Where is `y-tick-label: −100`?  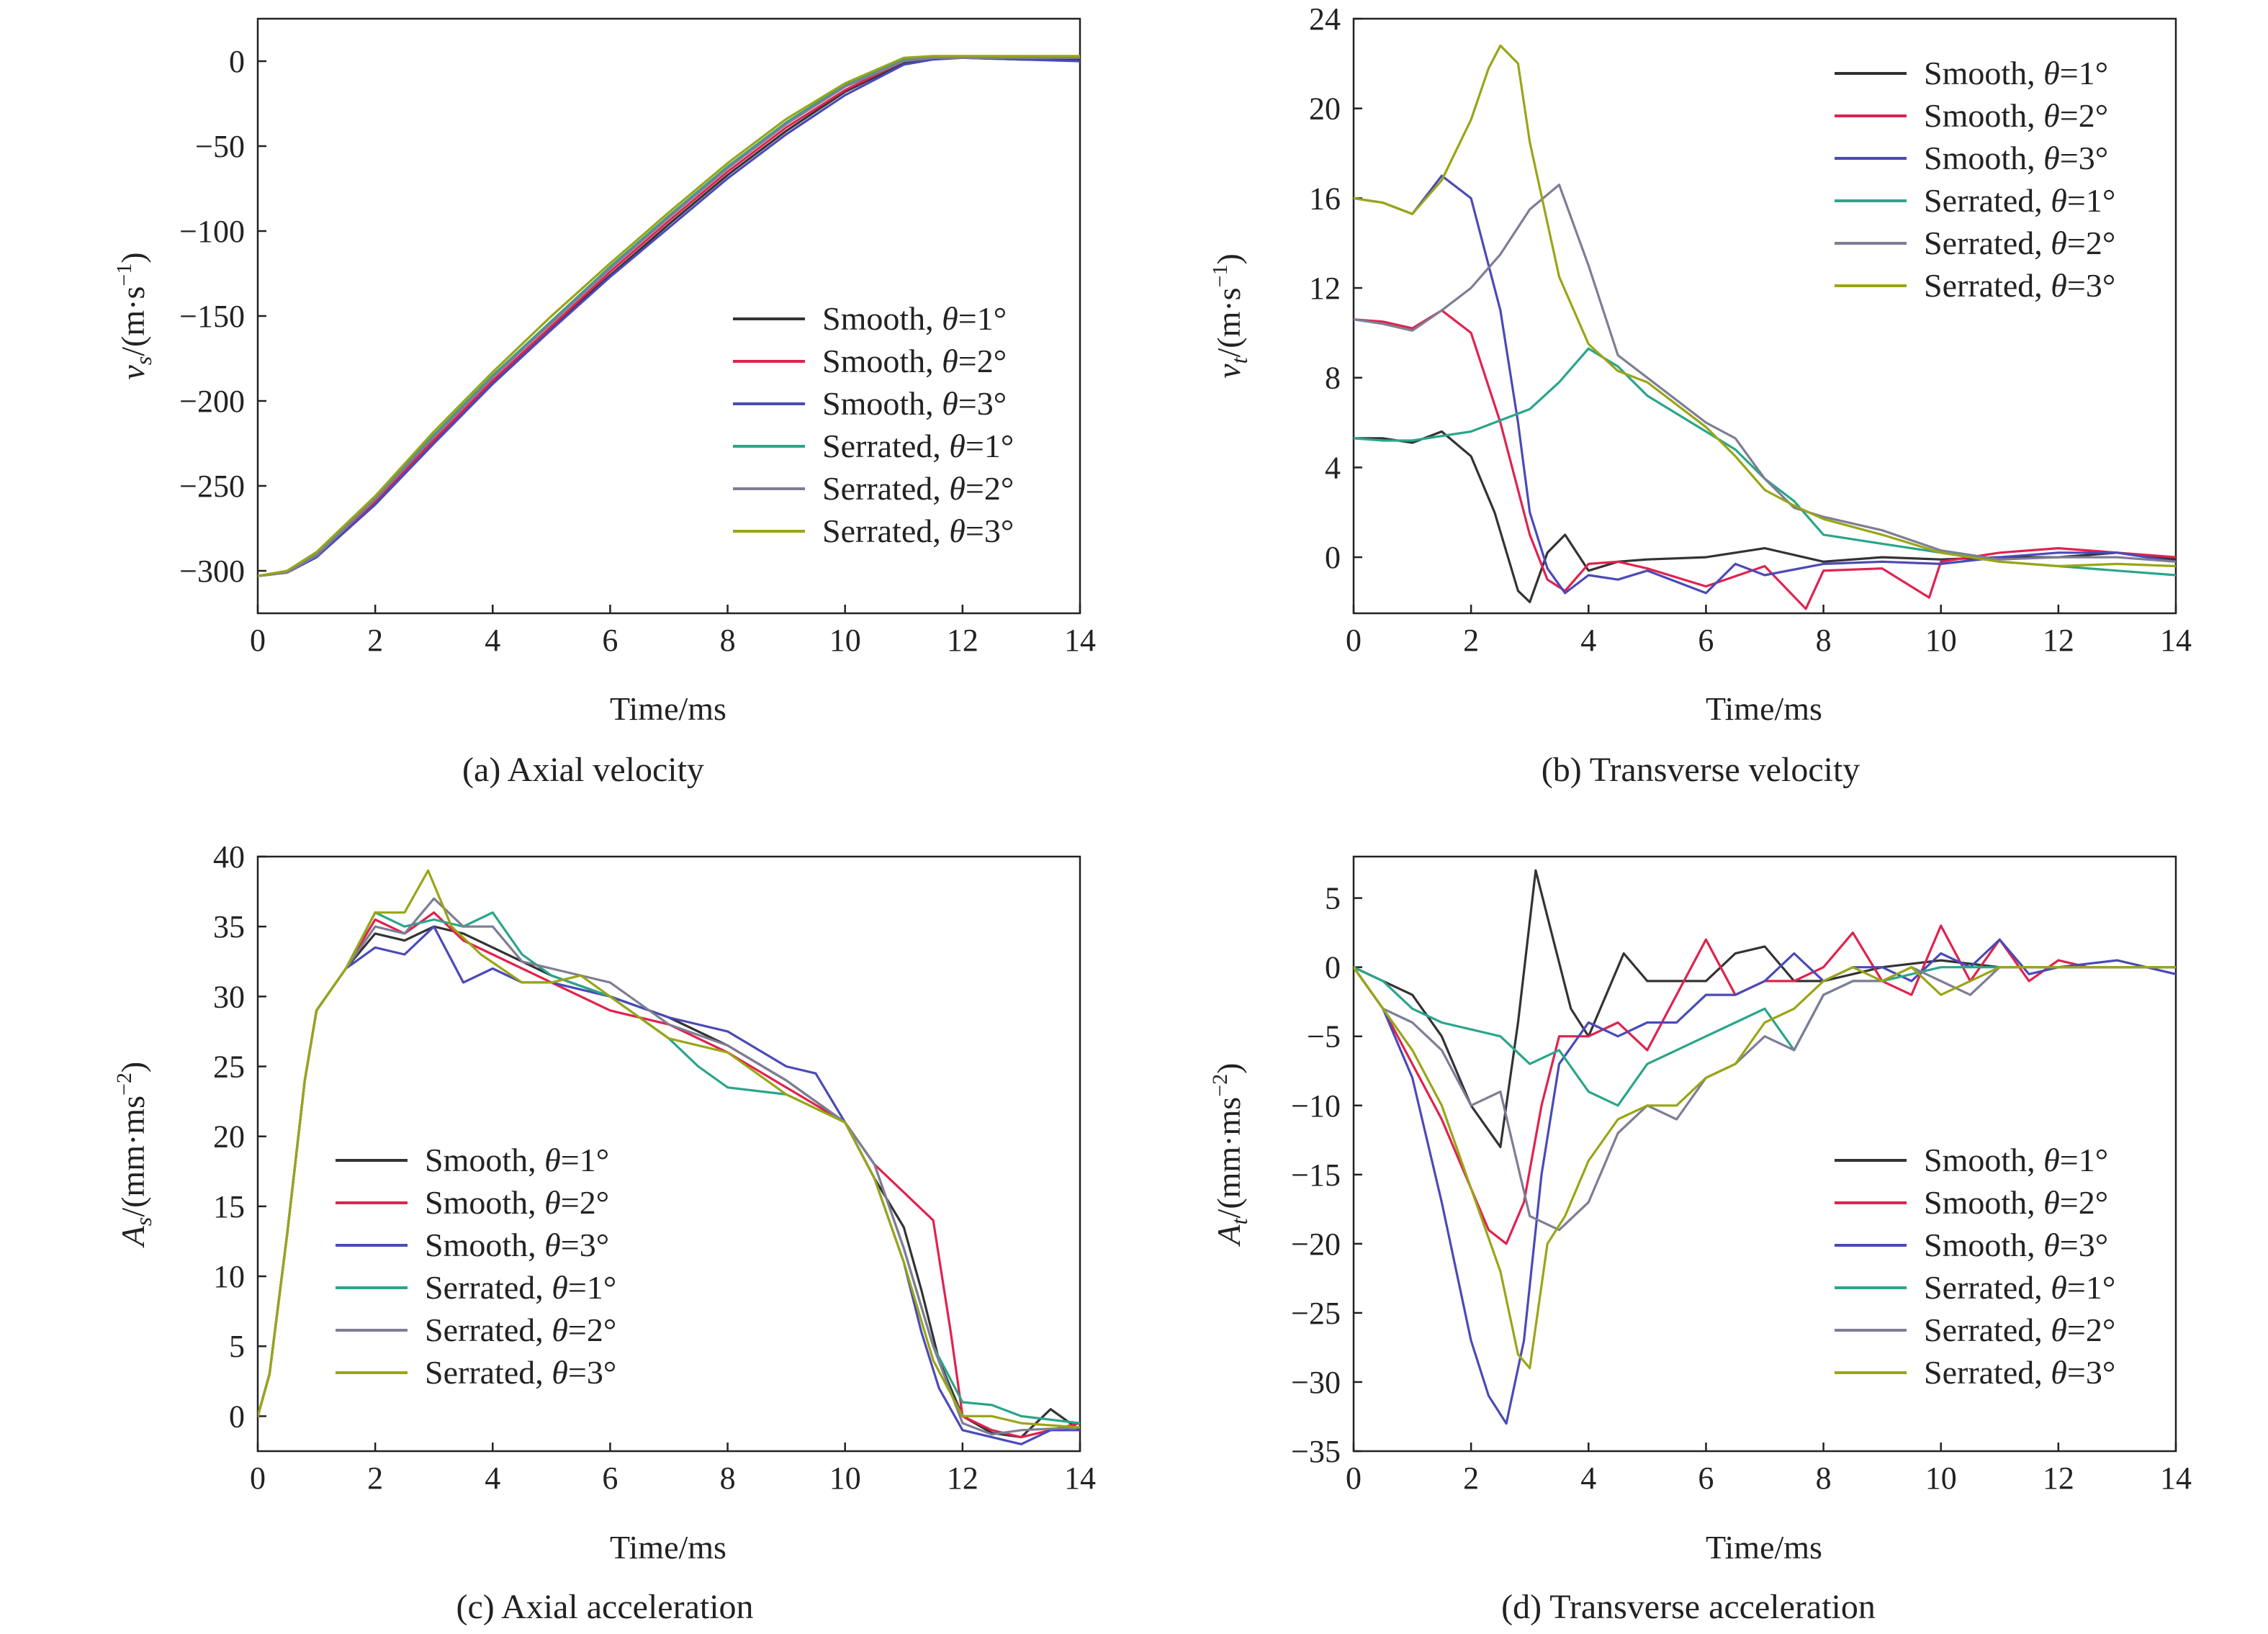
y-tick-label: −100 is located at coordinates (212, 231).